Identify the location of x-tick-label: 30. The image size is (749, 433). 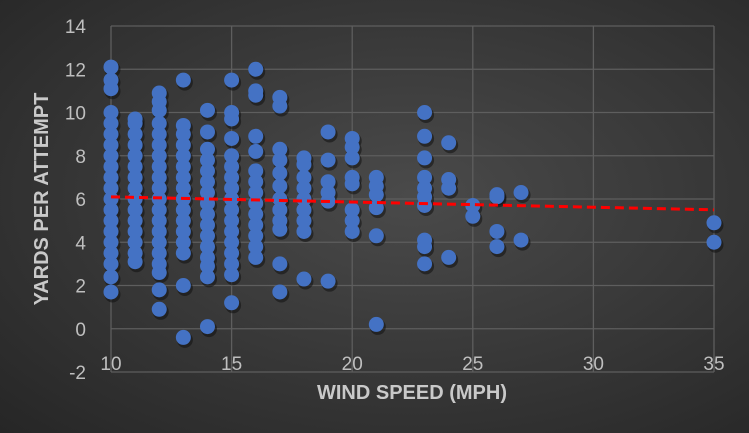
(593, 364).